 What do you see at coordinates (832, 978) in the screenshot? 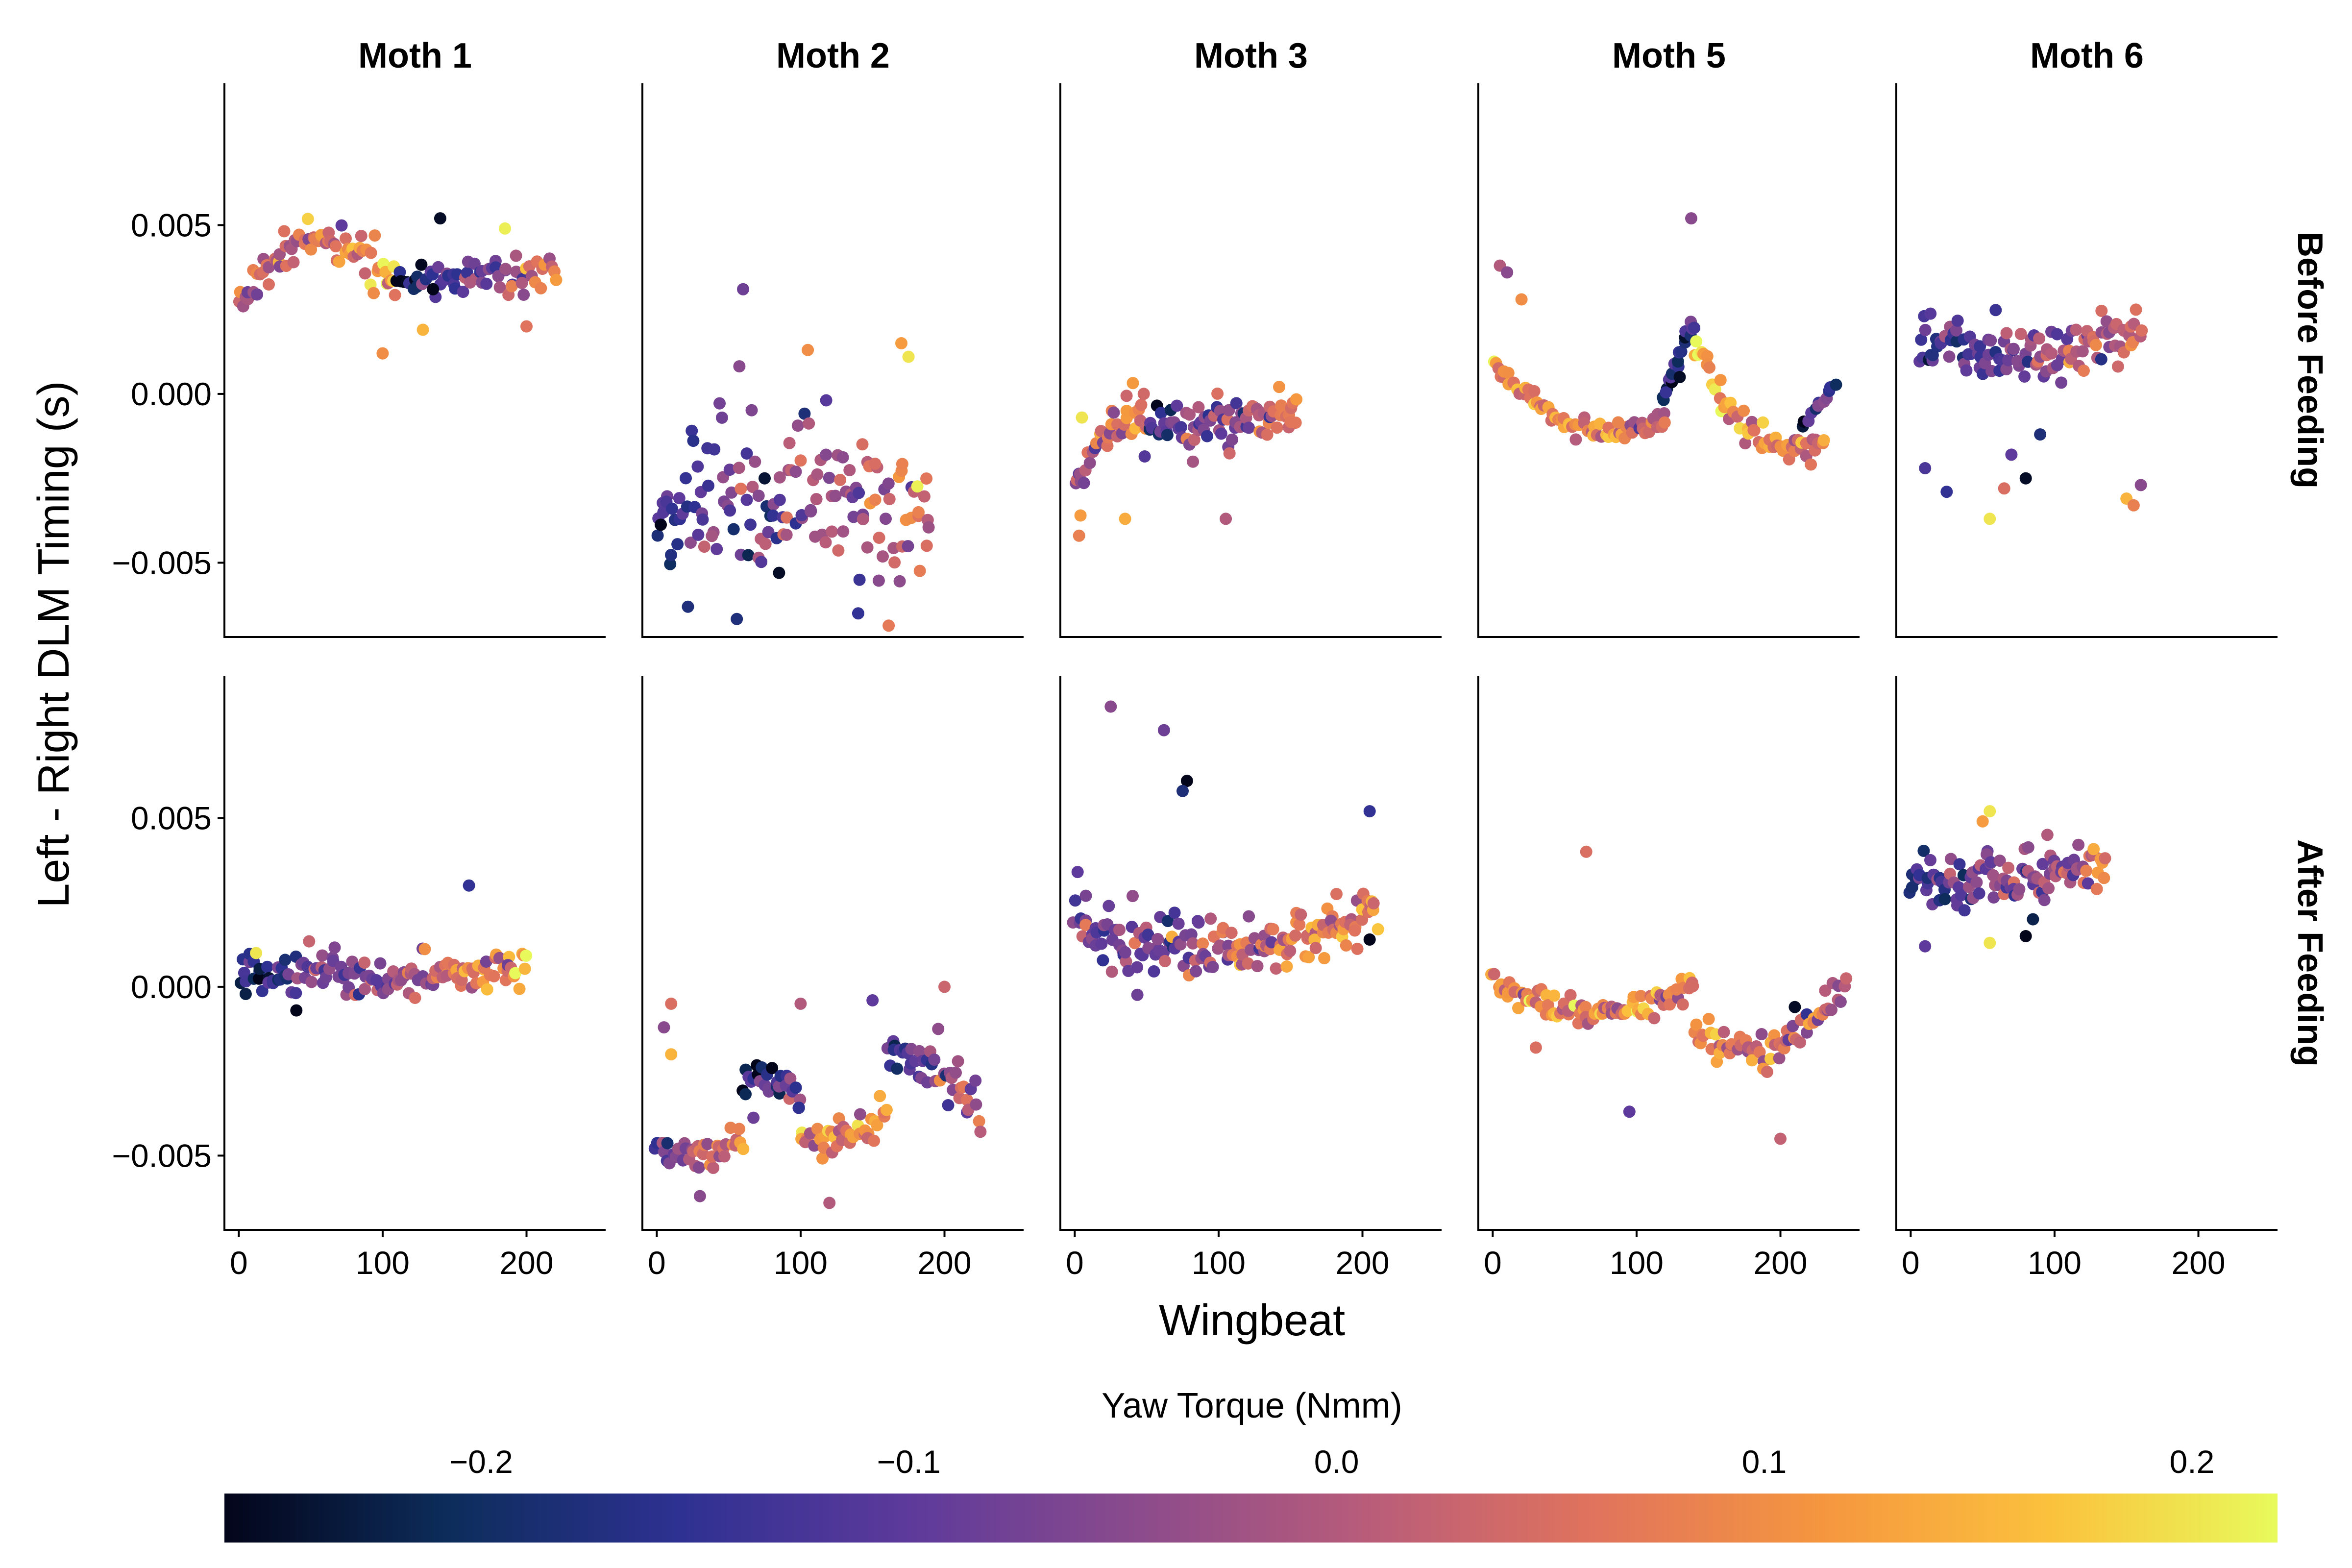
I see `panel-after-moth-col2: 0 100 200` at bounding box center [832, 978].